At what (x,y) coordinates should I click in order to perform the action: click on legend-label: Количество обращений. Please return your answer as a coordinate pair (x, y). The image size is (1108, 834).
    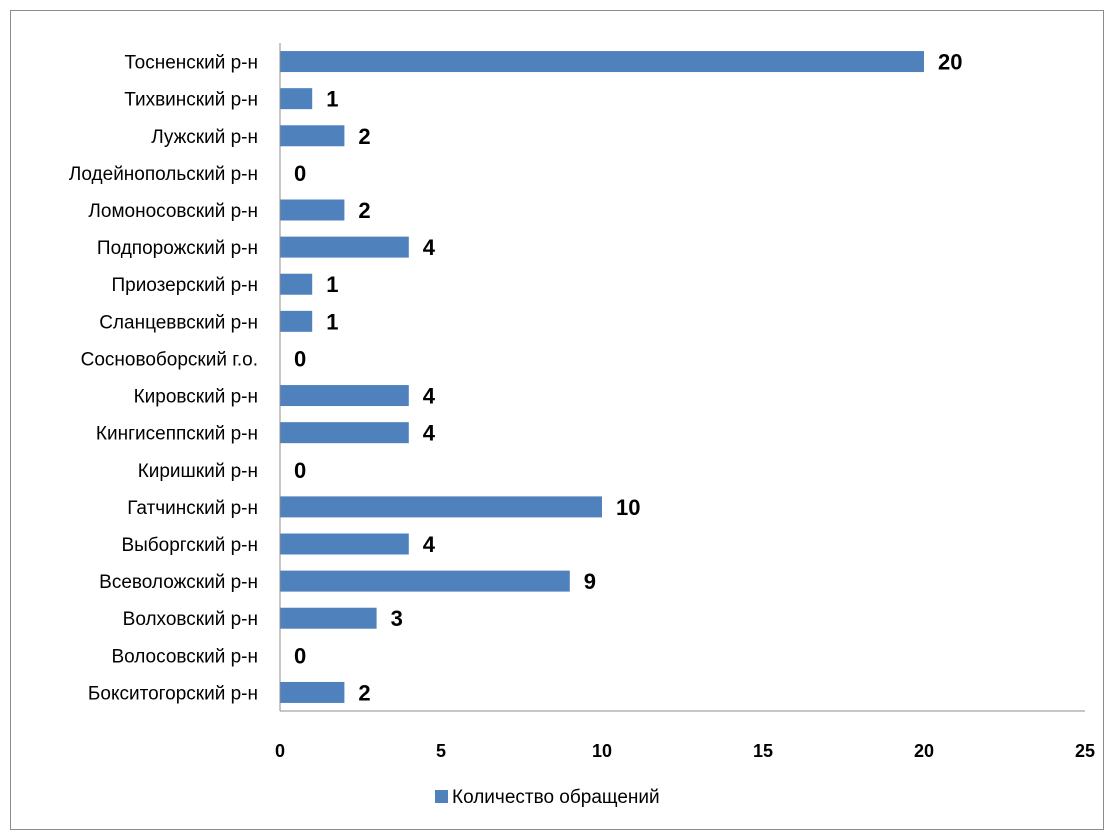
    Looking at the image, I should click on (556, 797).